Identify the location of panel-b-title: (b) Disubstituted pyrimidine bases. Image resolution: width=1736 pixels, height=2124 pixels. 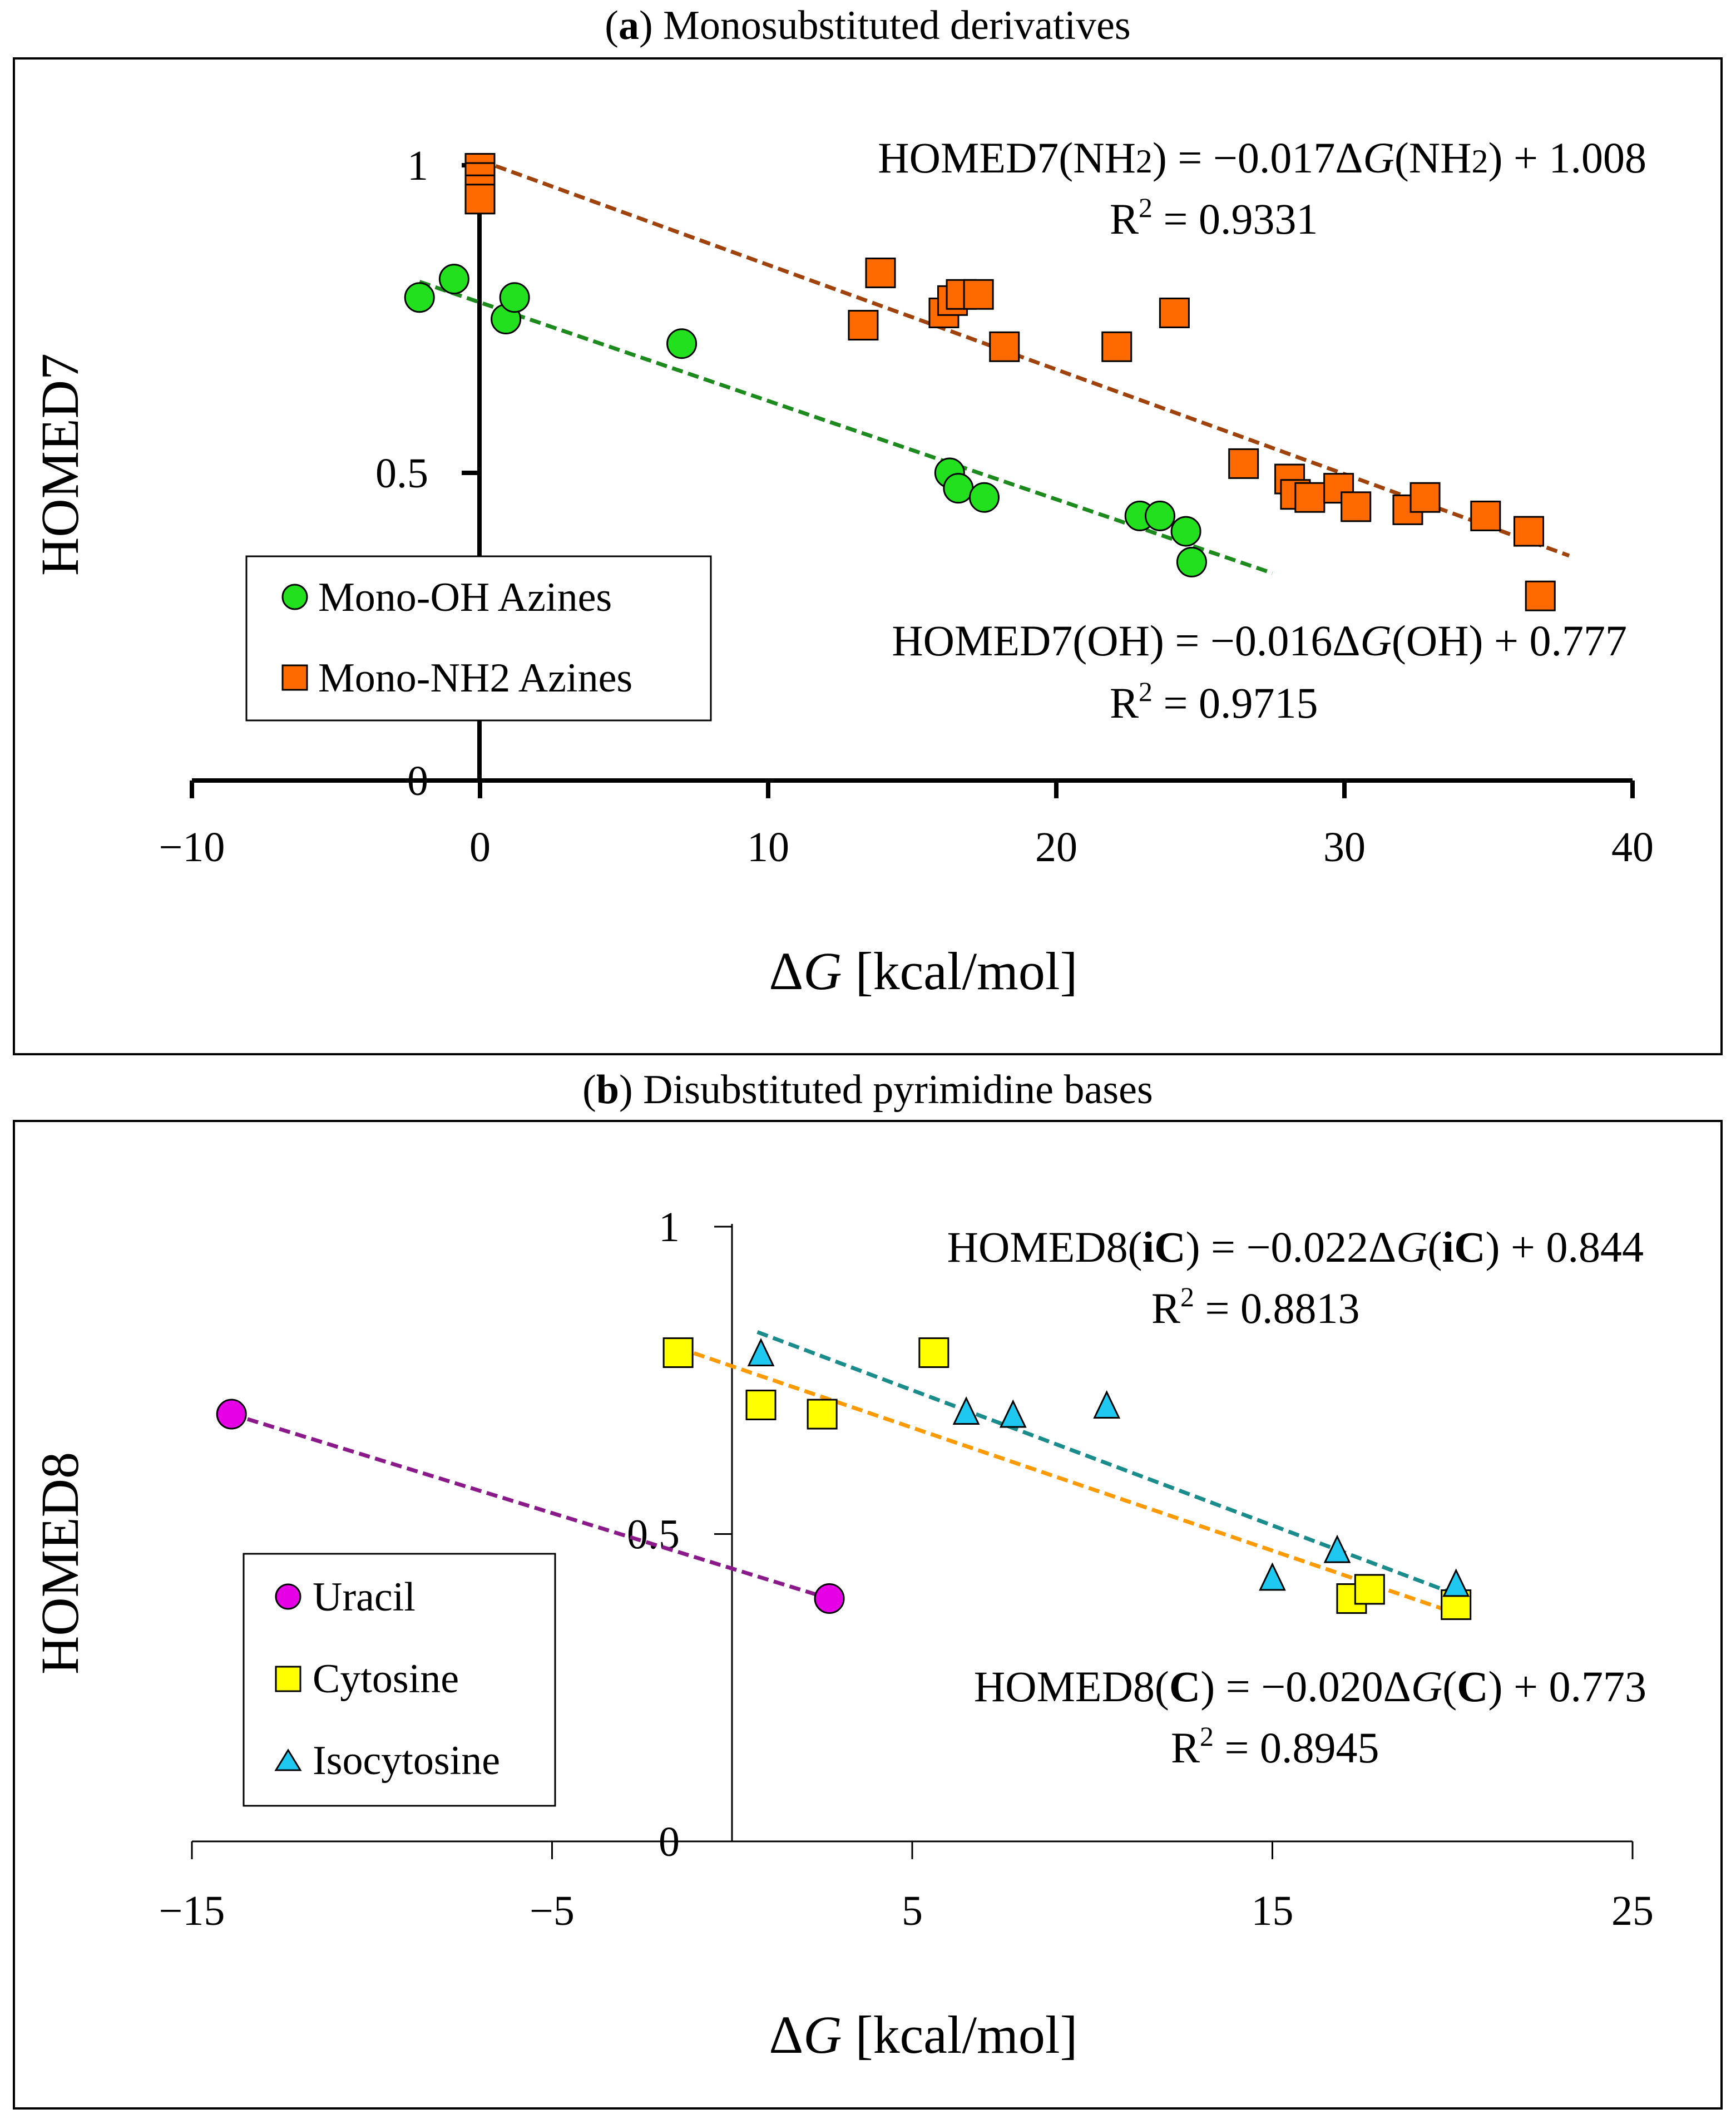
(867, 1090).